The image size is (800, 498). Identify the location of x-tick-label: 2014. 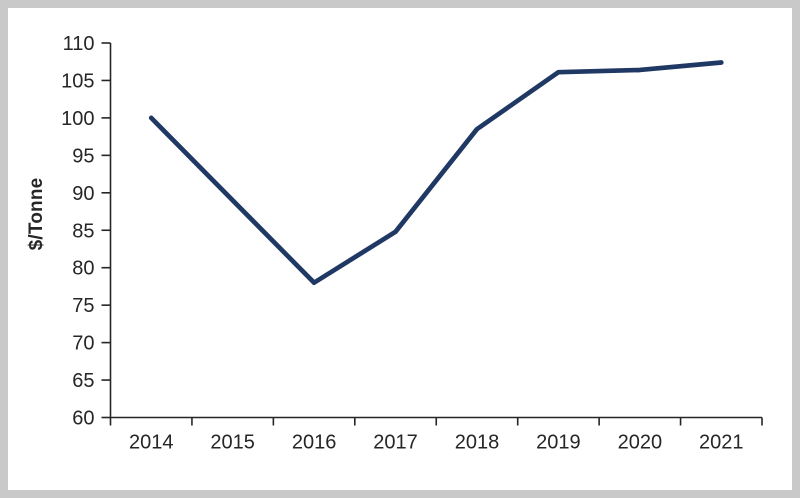
(151, 443).